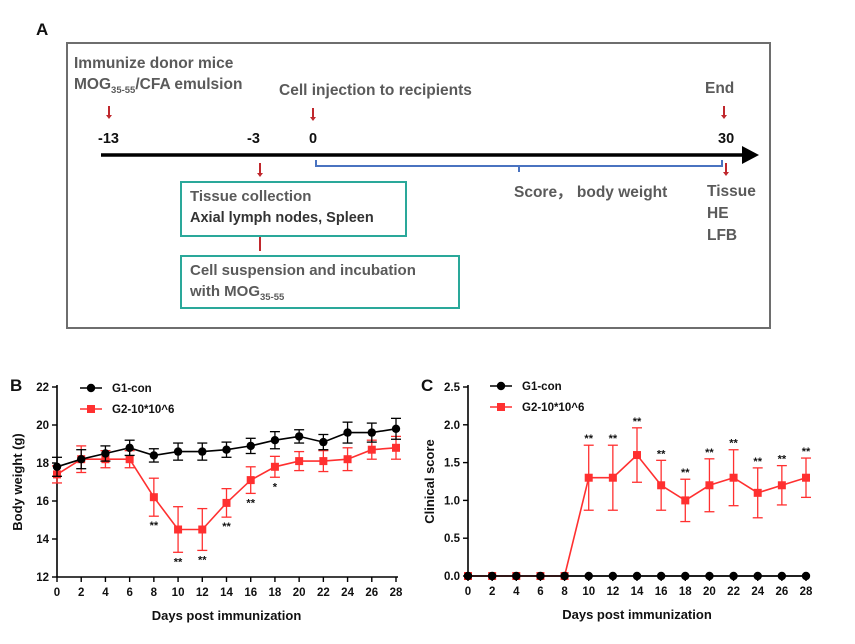 Image resolution: width=855 pixels, height=644 pixels. Describe the element at coordinates (452, 501) in the screenshot. I see `y-tick-label: 1.0` at that location.